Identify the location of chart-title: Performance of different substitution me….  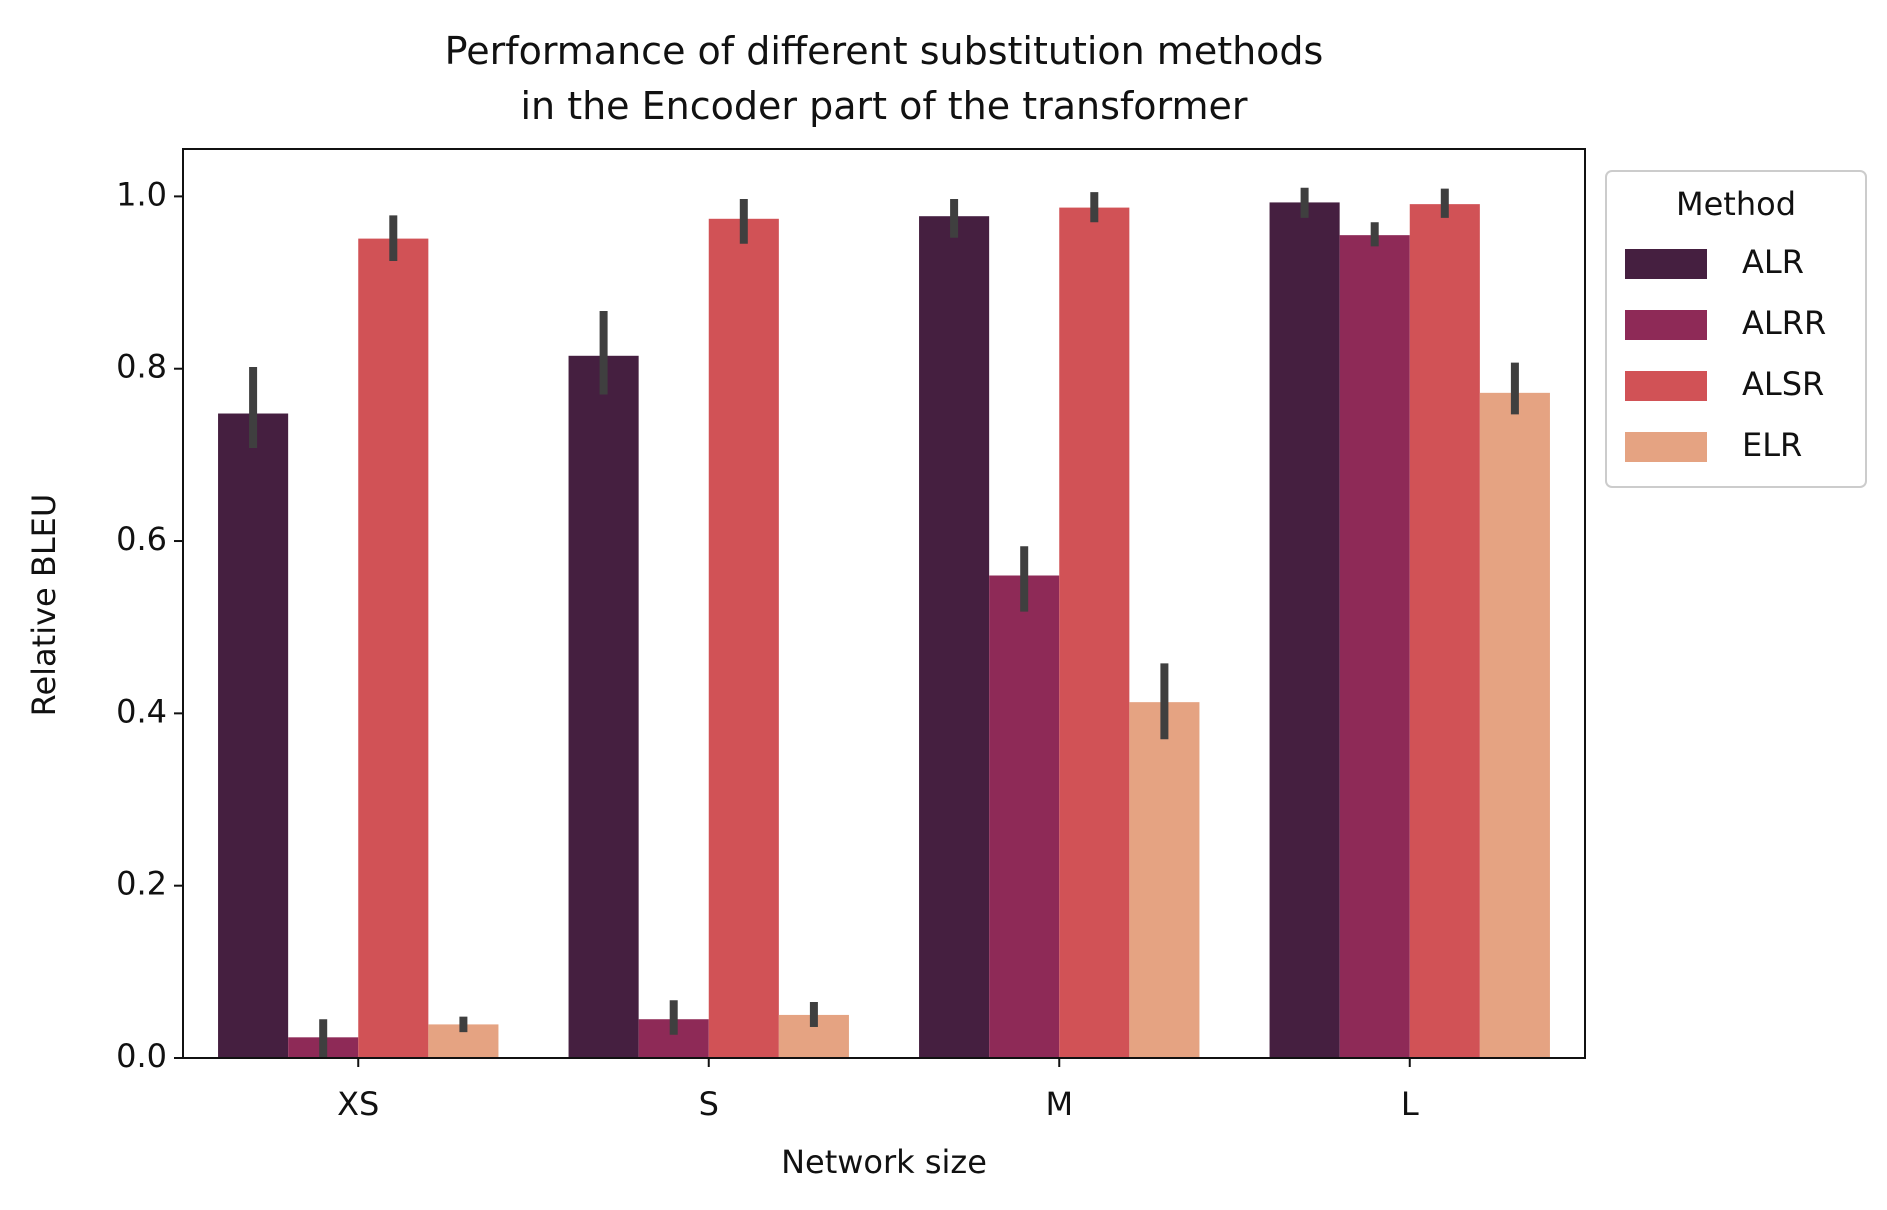
(884, 78).